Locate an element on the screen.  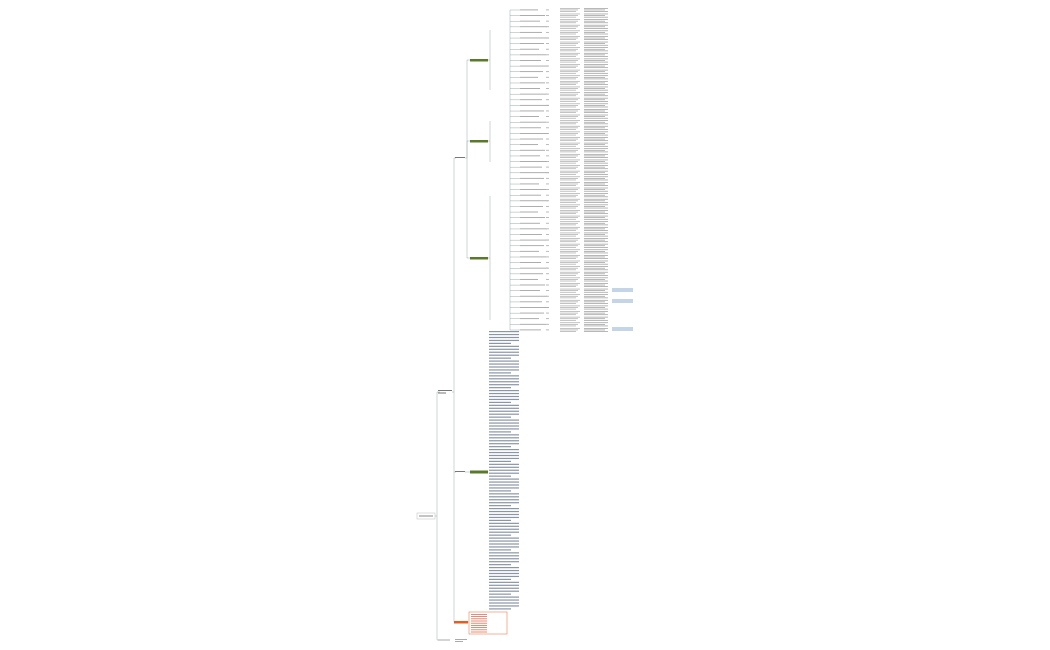
text-block is located at coordinates (504, 470).